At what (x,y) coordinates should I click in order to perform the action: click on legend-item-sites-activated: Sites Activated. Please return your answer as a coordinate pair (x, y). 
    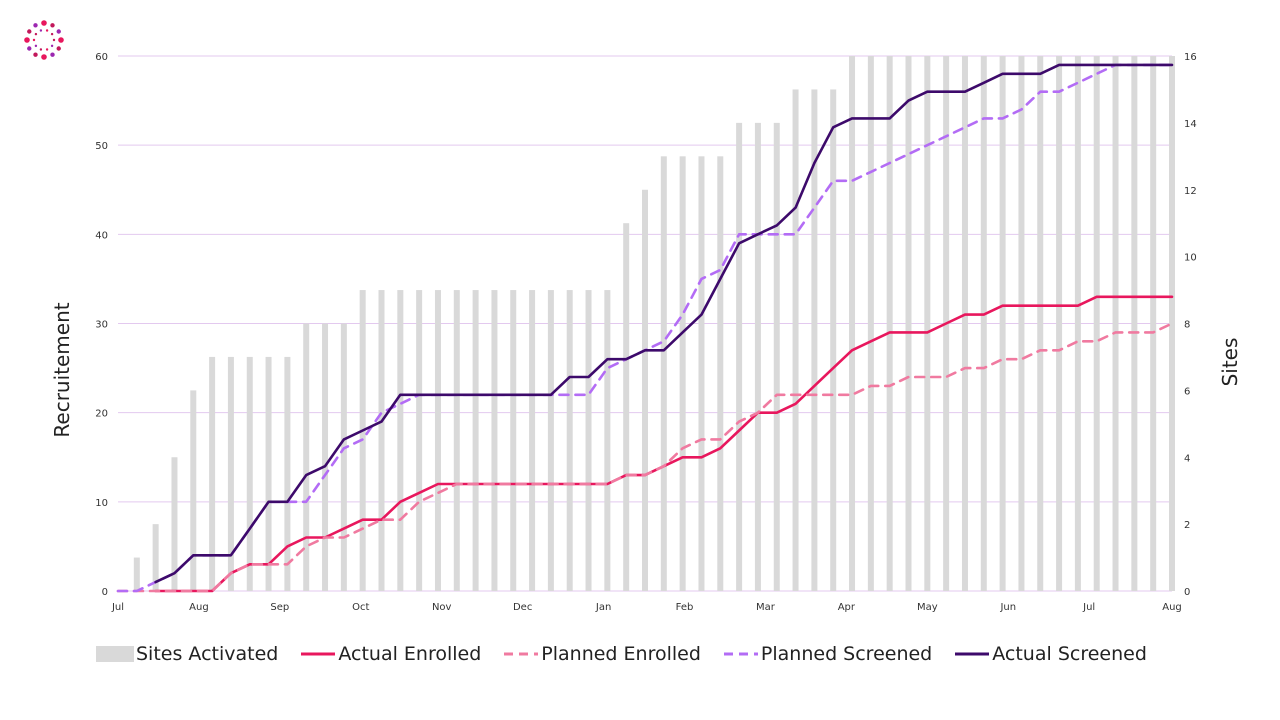
    Looking at the image, I should click on (187, 654).